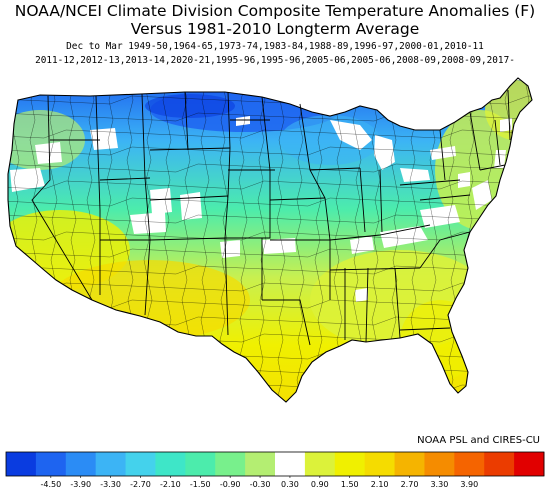 The width and height of the screenshot is (550, 492). What do you see at coordinates (275, 29) in the screenshot?
I see `map-title-line2: Versus 1981-2010 Longterm Average` at bounding box center [275, 29].